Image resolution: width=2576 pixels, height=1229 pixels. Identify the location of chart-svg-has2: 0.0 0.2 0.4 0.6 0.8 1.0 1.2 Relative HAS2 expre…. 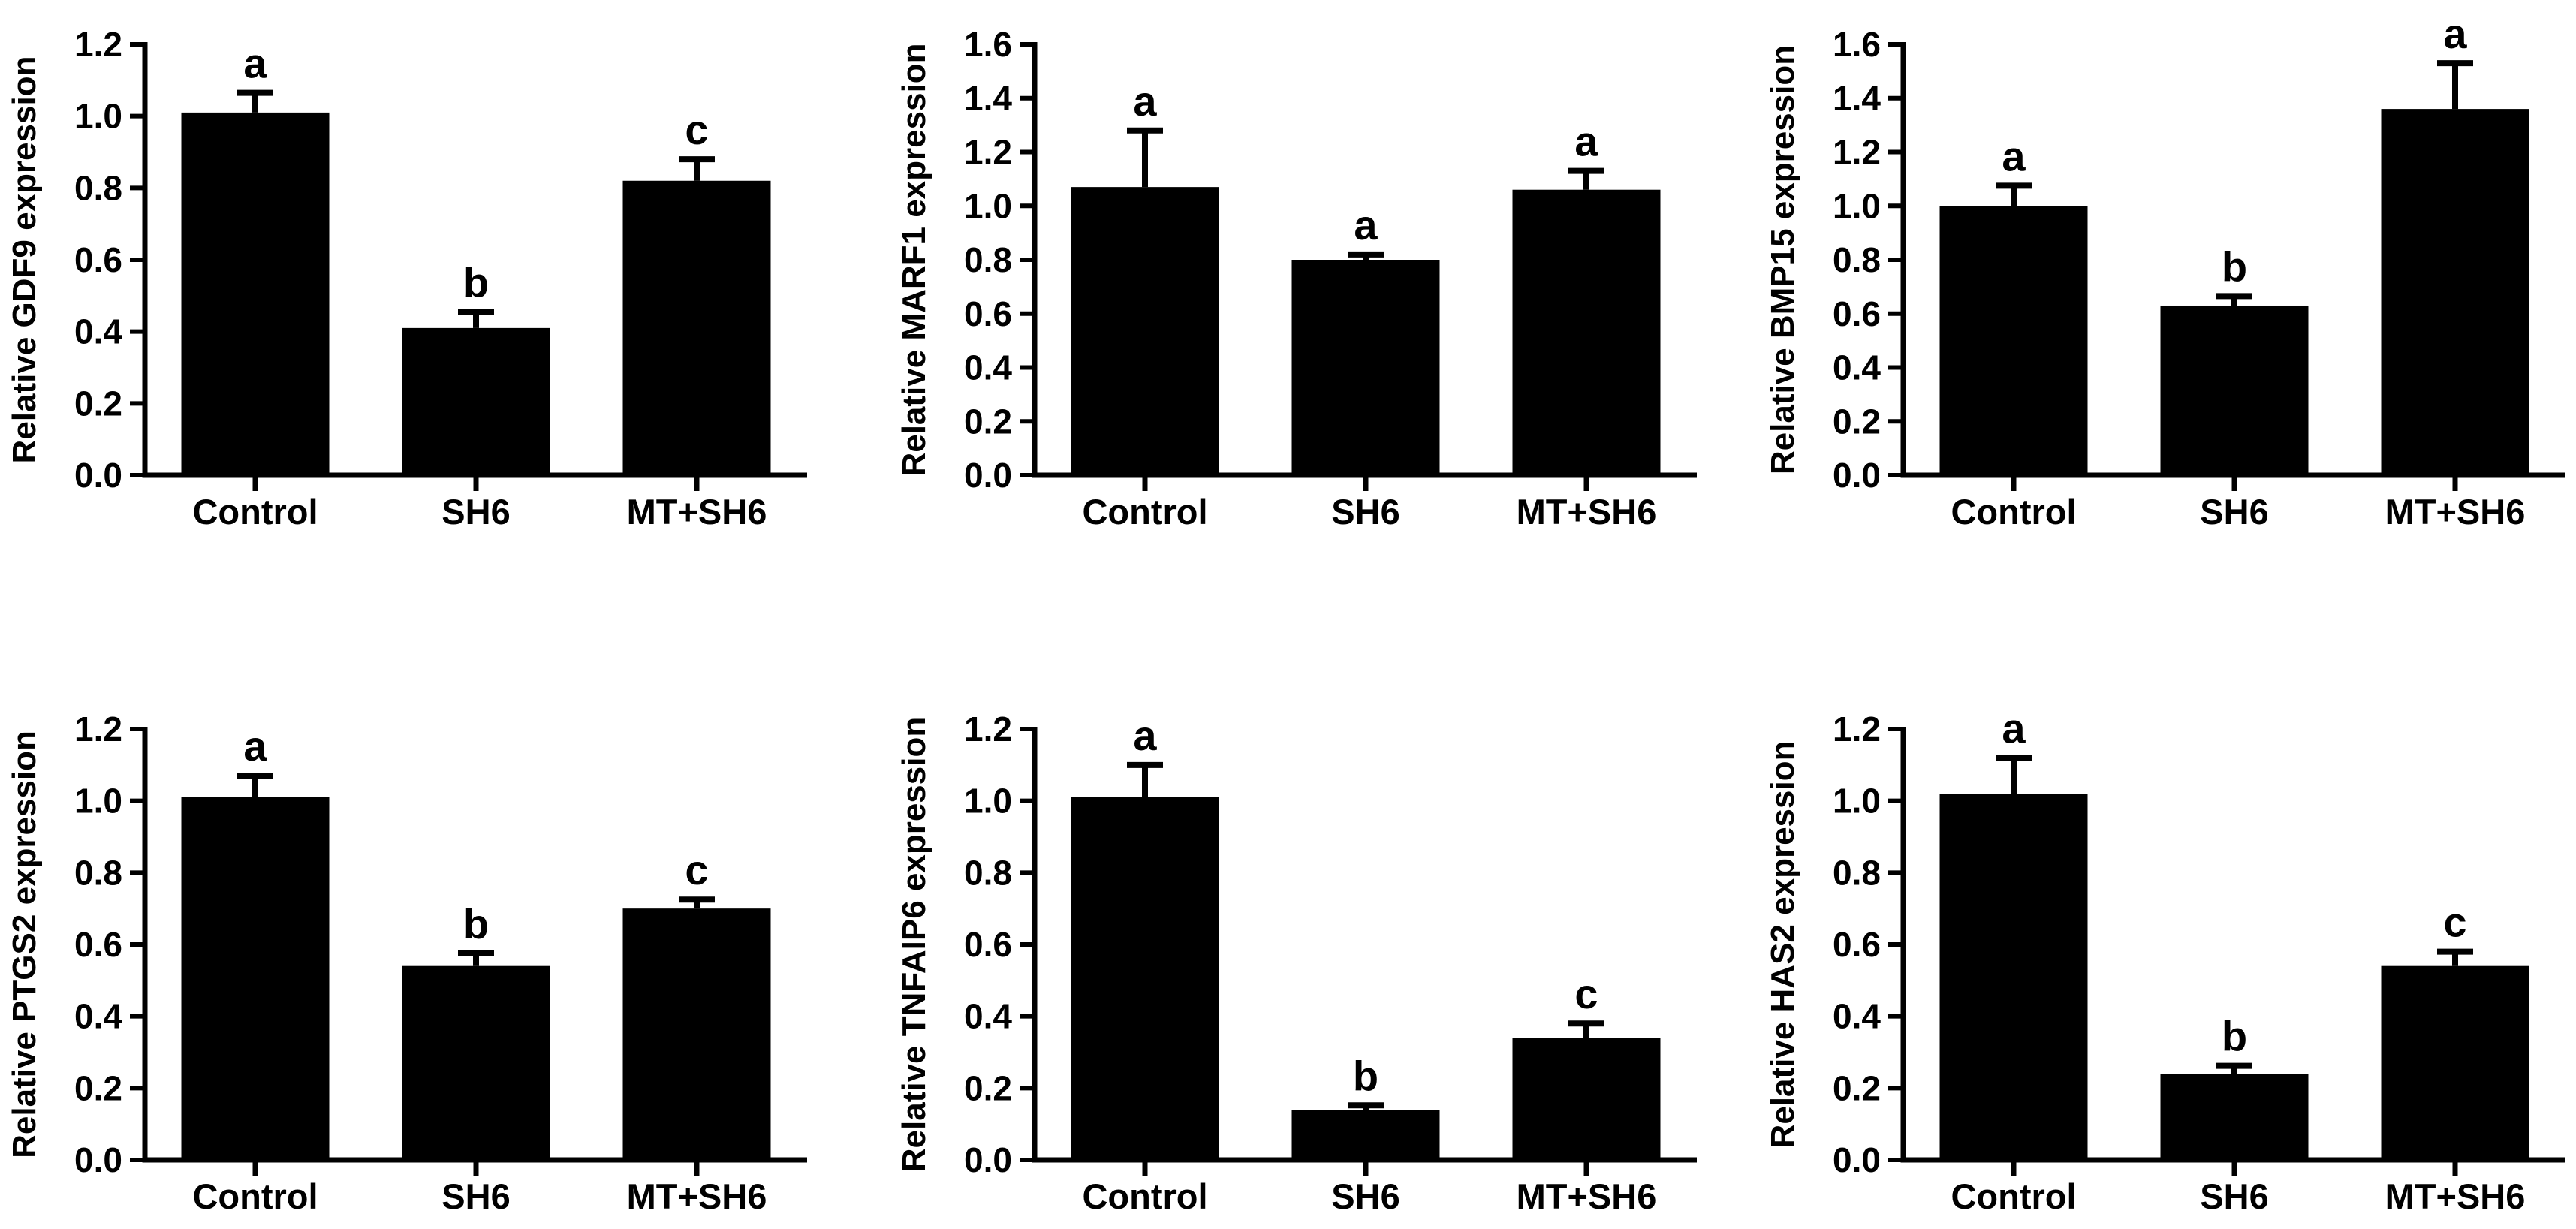
(2164, 960).